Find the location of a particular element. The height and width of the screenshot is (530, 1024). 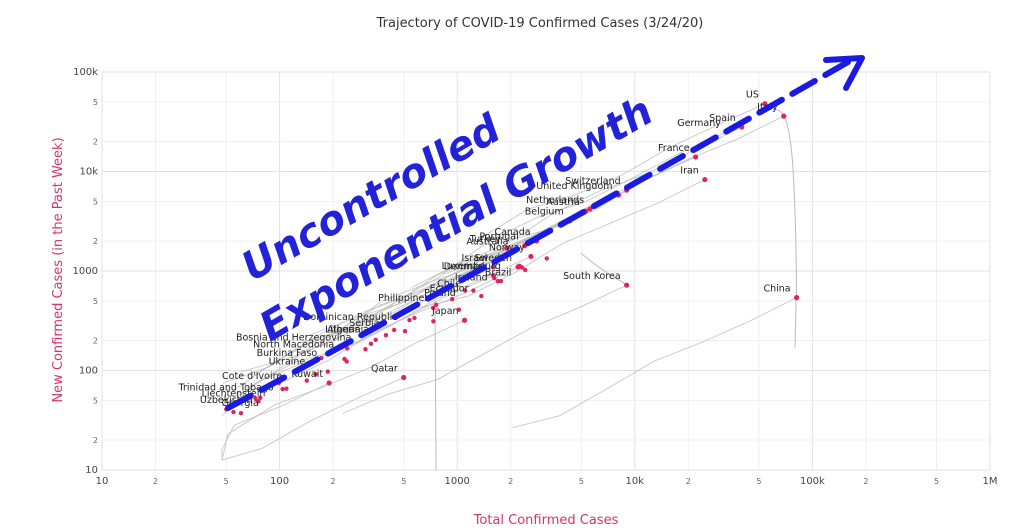

country-label: France is located at coordinates (674, 148).